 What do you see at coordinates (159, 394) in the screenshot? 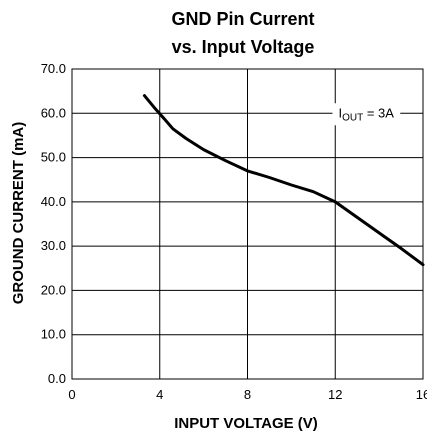
I see `x-tick-label: 4` at bounding box center [159, 394].